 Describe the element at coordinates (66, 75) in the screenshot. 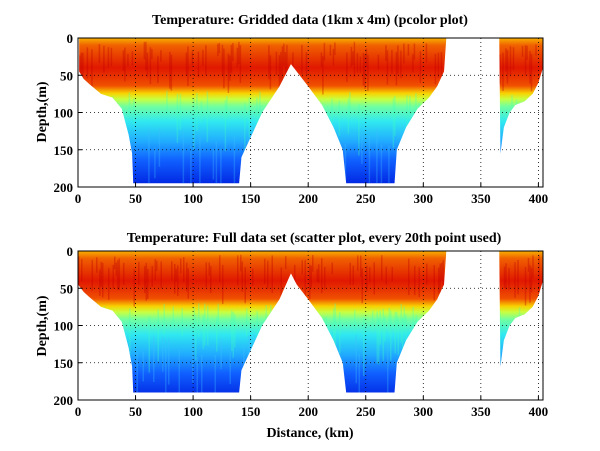

I see `y-tick-label: 50` at that location.